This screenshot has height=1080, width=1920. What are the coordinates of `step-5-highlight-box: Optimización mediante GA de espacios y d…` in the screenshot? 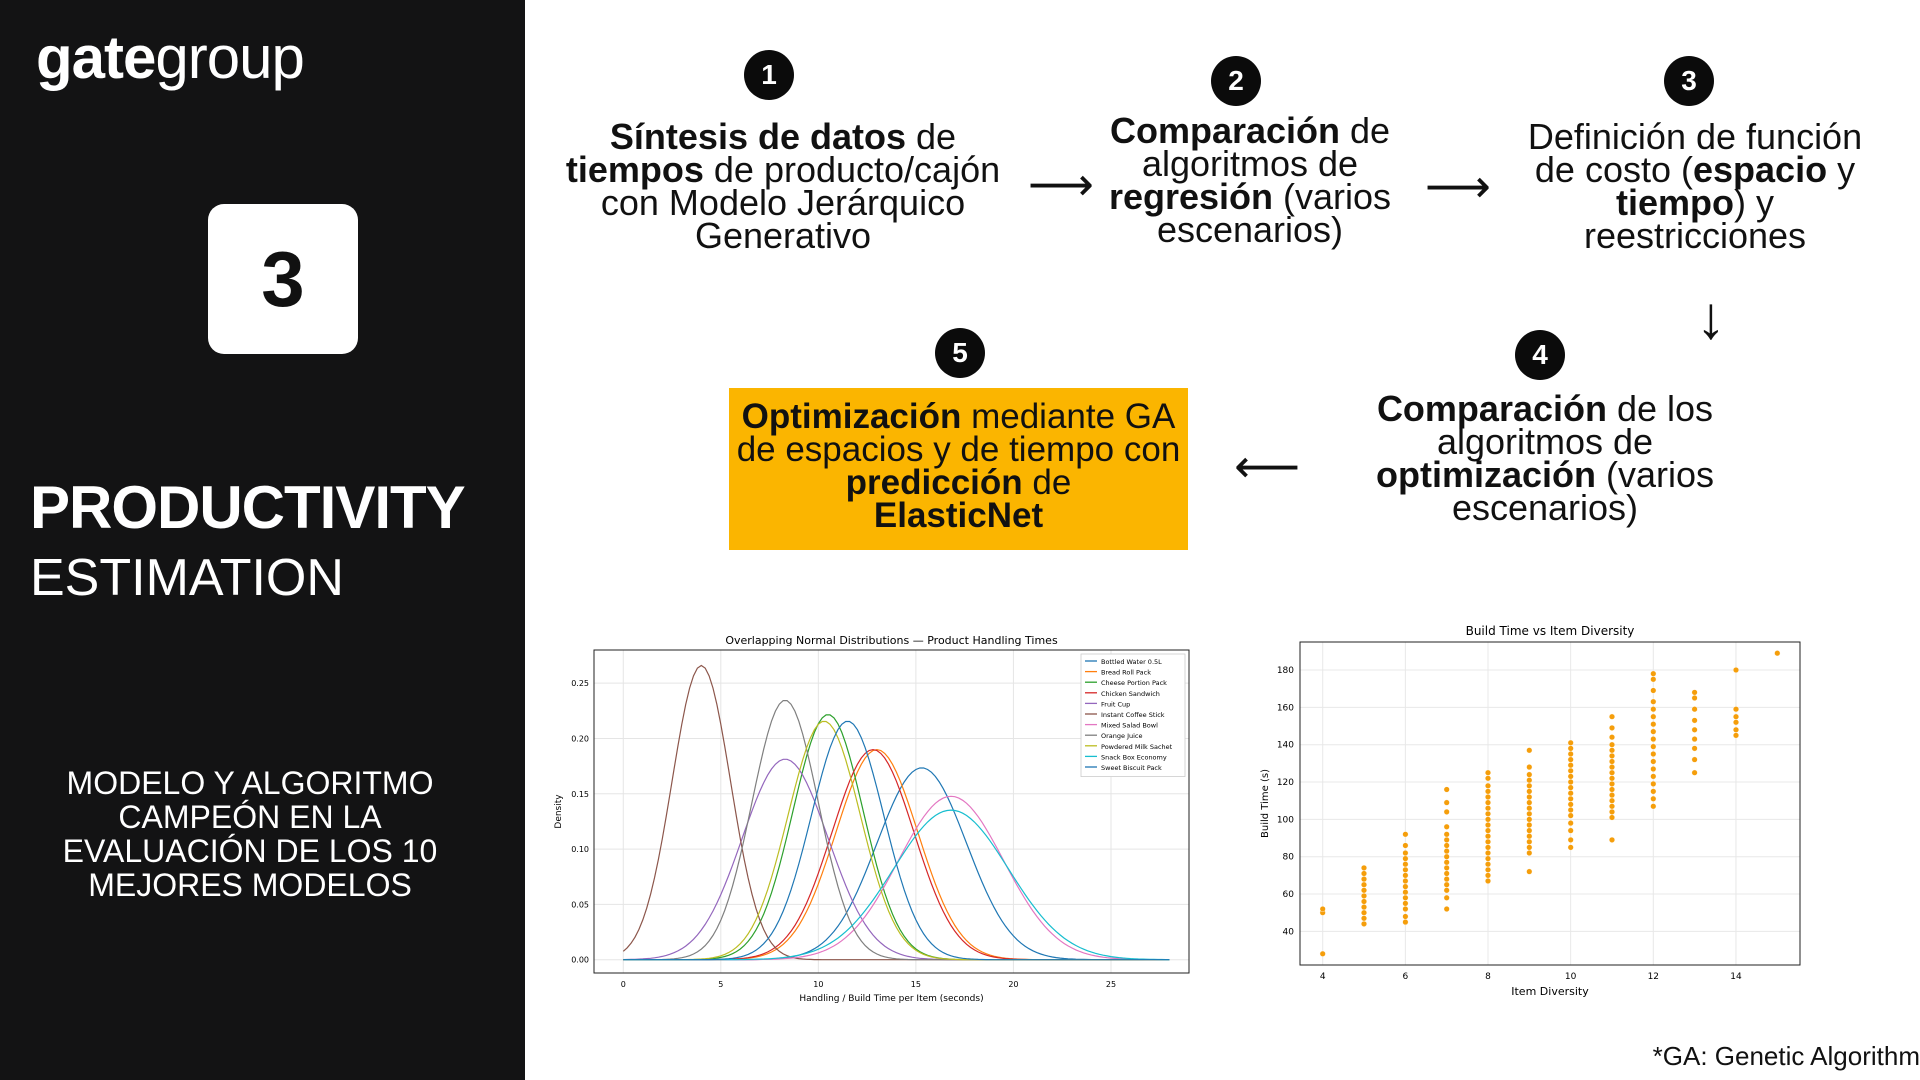 It's located at (958, 469).